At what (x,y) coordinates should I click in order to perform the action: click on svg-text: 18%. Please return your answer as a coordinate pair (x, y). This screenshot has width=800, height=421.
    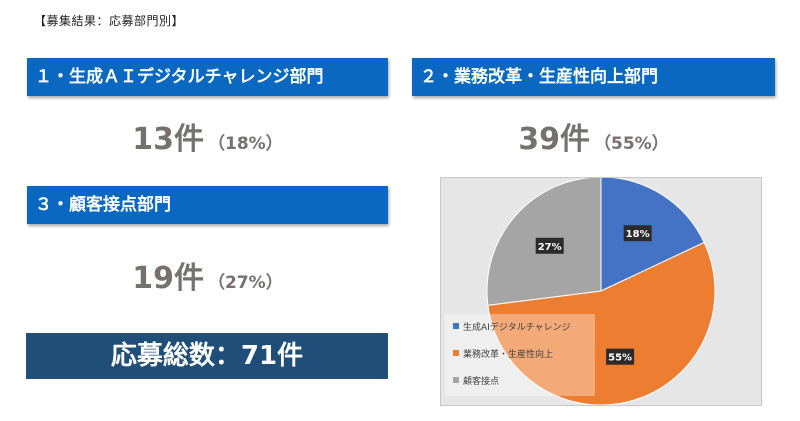
    Looking at the image, I should click on (638, 234).